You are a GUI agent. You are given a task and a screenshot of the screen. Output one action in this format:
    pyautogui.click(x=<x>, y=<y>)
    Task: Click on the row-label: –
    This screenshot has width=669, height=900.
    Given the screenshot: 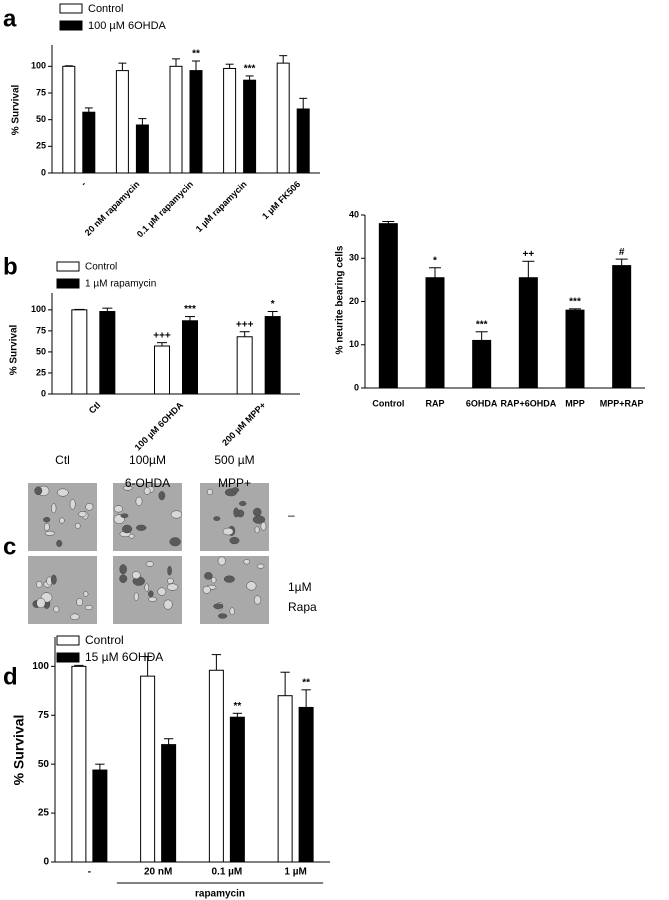 What is the action you would take?
    pyautogui.click(x=291, y=515)
    